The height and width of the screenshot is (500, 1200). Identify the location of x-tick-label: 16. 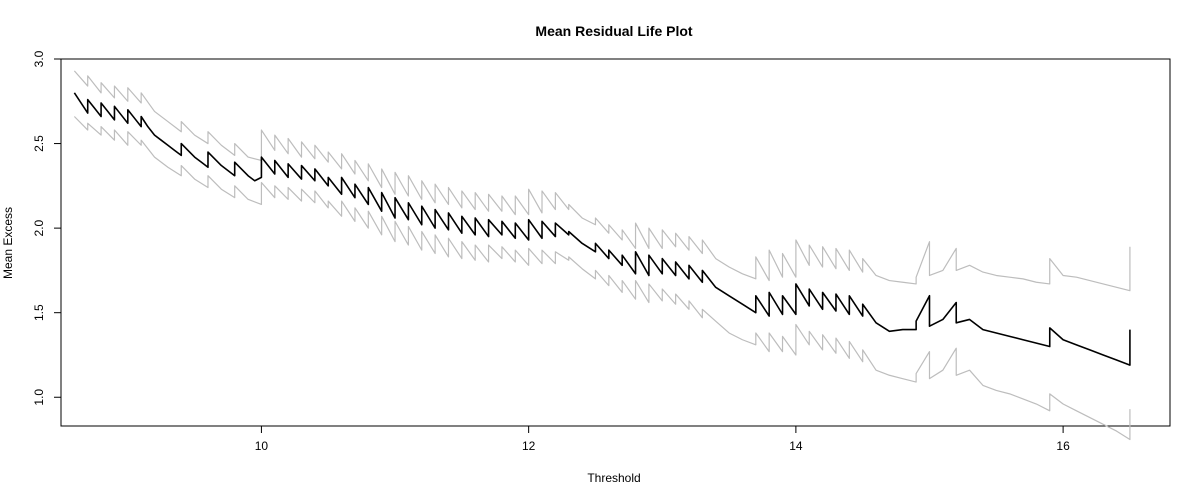
(1063, 446).